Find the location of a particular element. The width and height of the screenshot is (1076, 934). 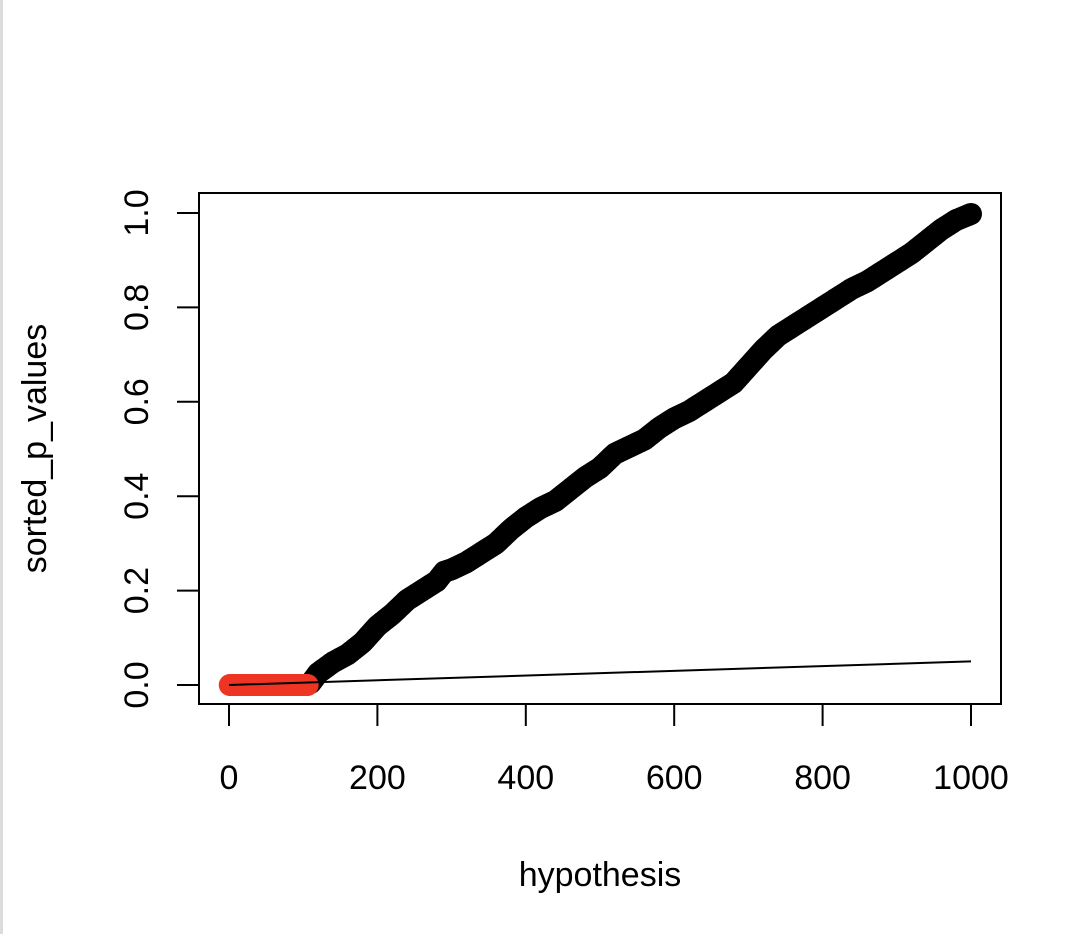

x-tick-label: 1000 is located at coordinates (971, 778).